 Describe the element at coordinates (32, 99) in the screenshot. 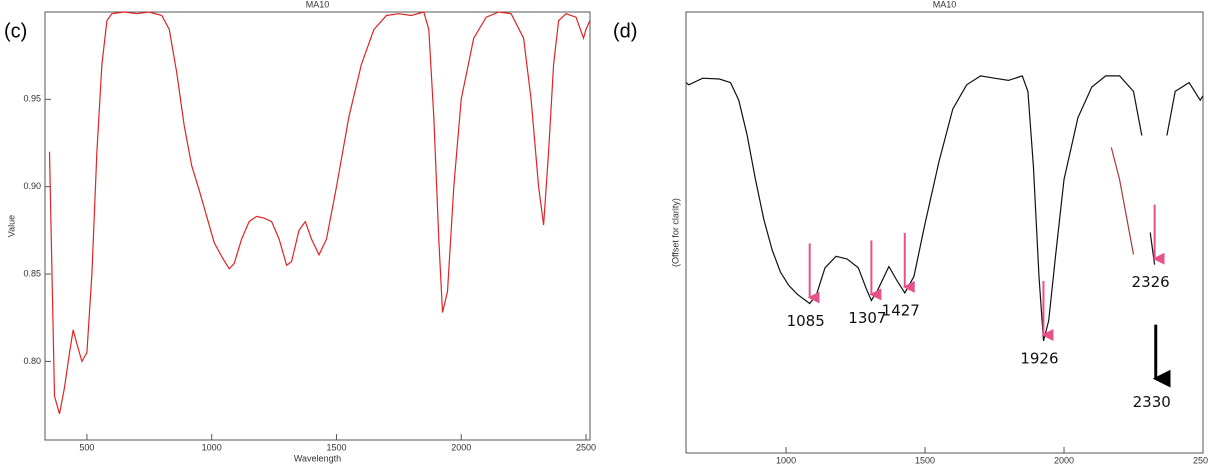

I see `y-tick-label: 0.95` at that location.